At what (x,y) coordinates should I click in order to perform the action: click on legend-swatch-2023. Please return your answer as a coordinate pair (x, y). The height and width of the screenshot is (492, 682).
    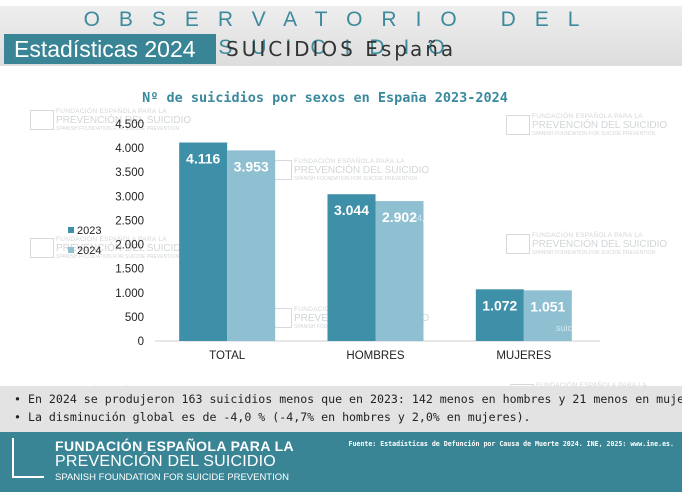
    Looking at the image, I should click on (71, 230).